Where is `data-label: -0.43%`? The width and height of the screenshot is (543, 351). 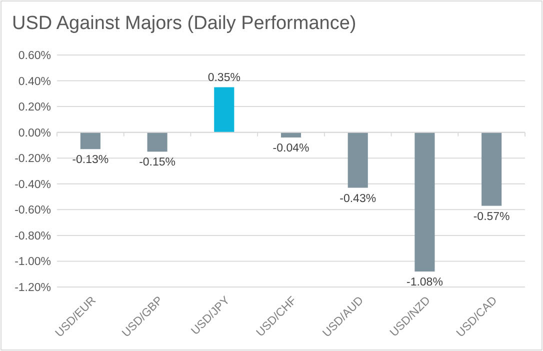
data-label: -0.43% is located at coordinates (358, 198).